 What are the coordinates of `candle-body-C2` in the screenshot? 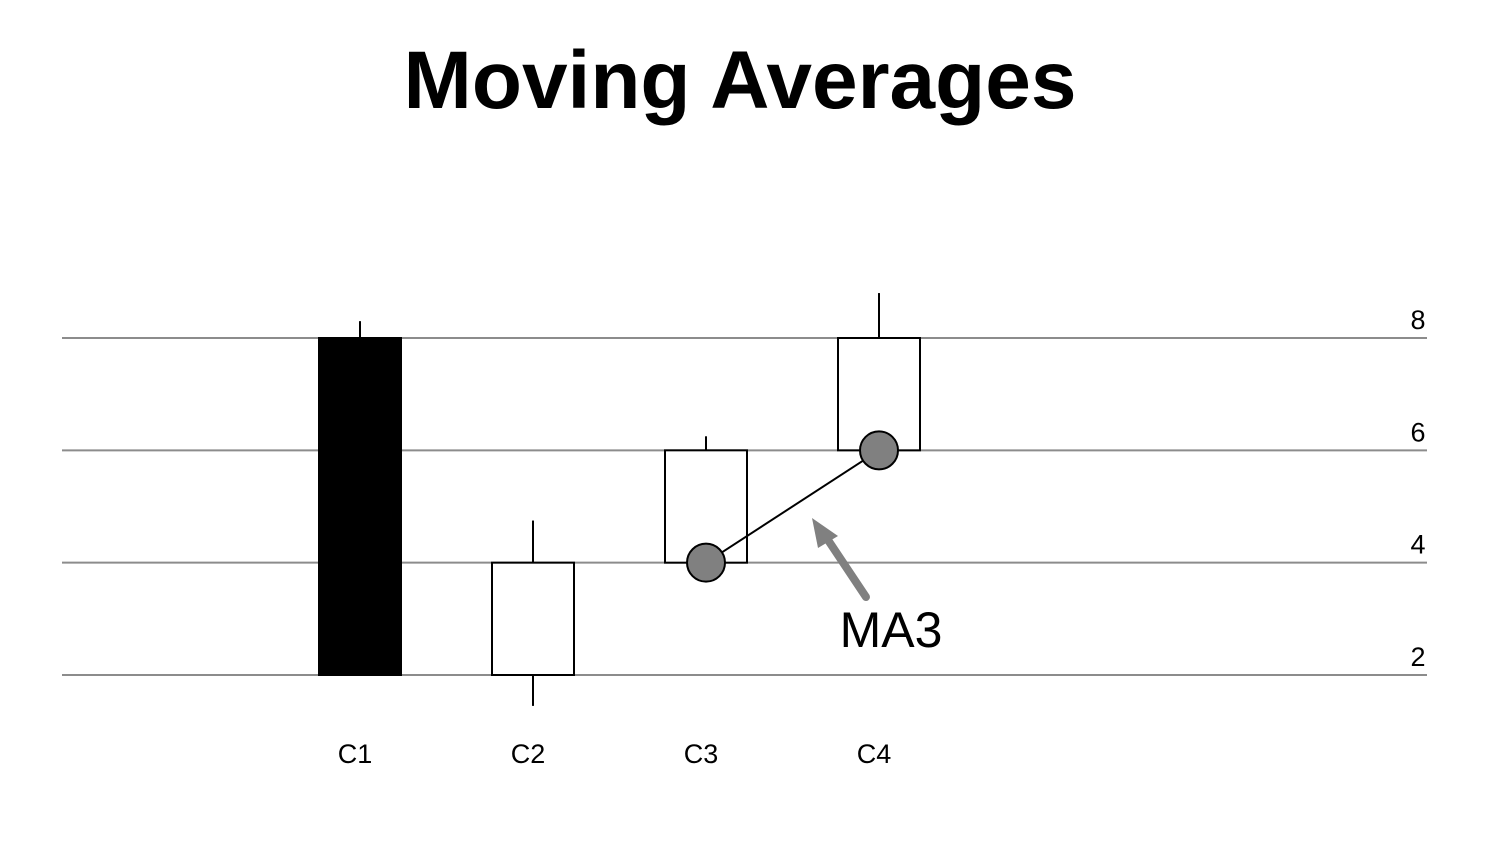 It's located at (533, 619).